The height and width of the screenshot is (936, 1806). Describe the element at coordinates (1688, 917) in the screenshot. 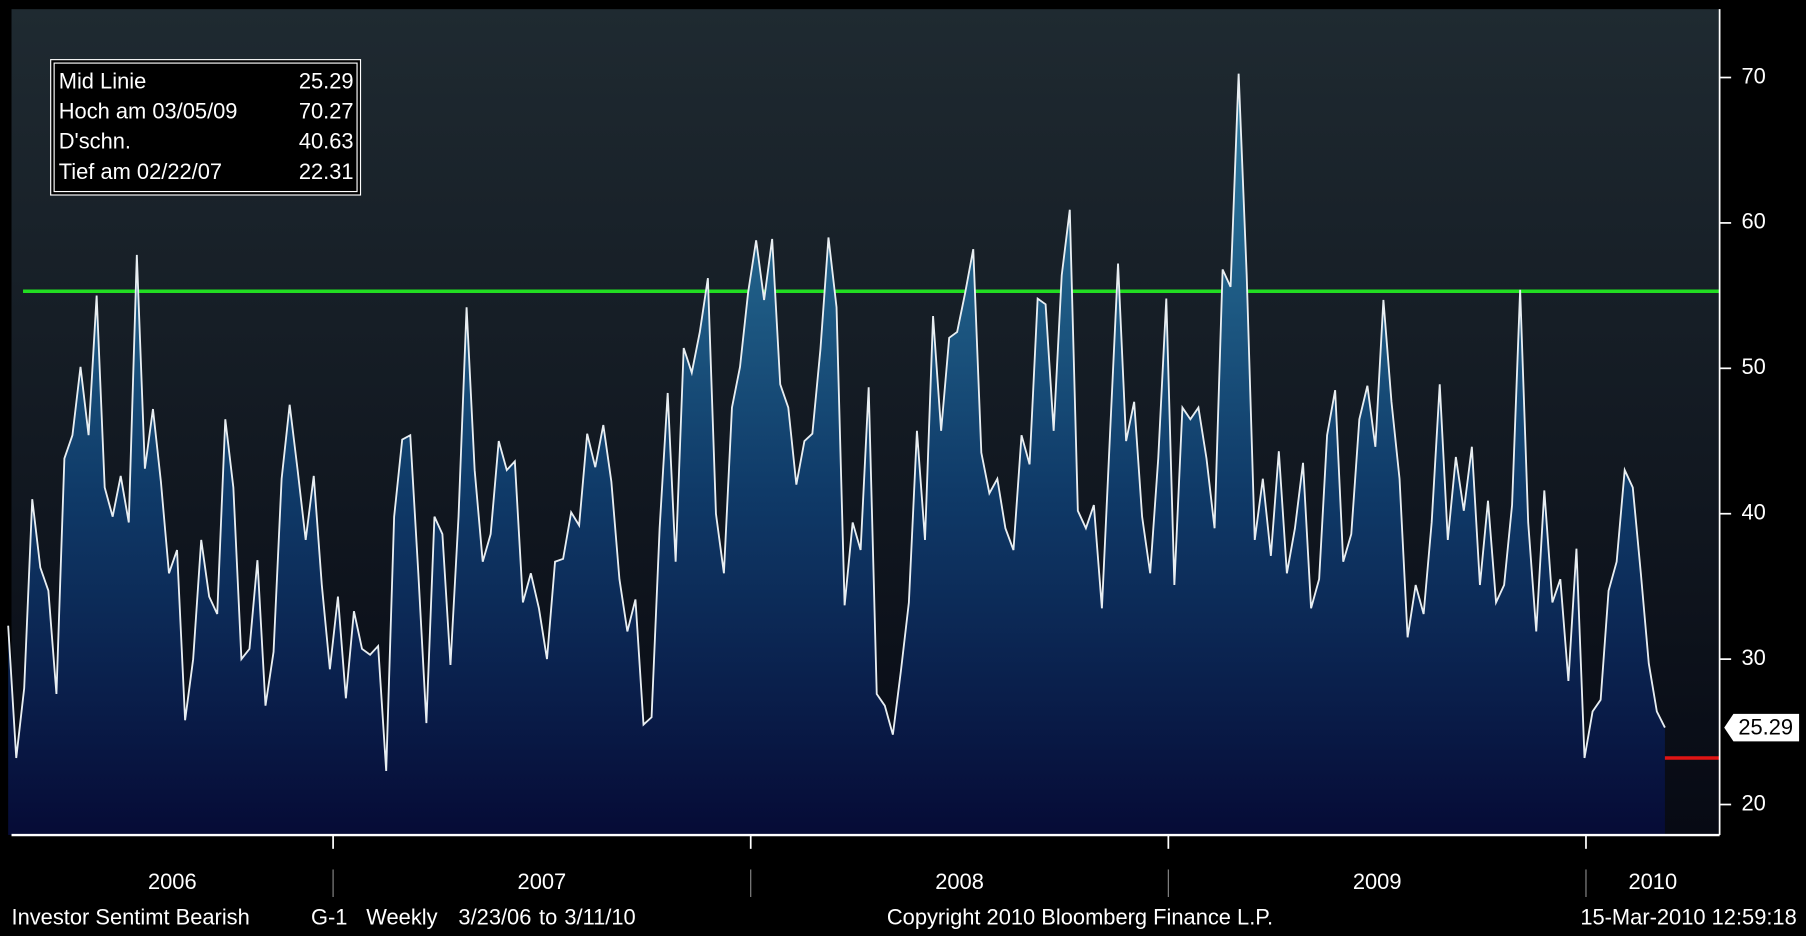

I see `footer-timestamp: 15-Mar-2010 12:59:18` at that location.